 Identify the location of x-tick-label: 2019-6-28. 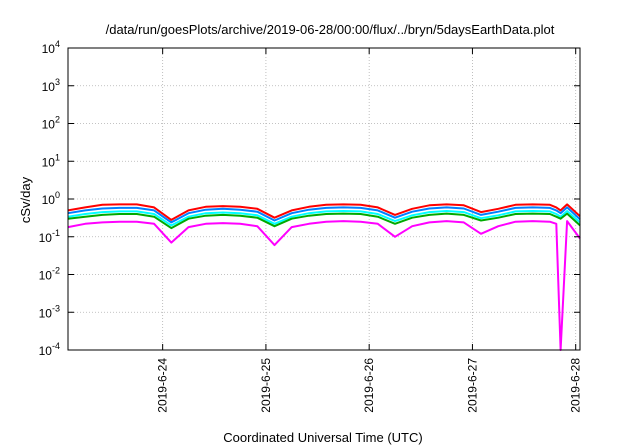
(576, 385).